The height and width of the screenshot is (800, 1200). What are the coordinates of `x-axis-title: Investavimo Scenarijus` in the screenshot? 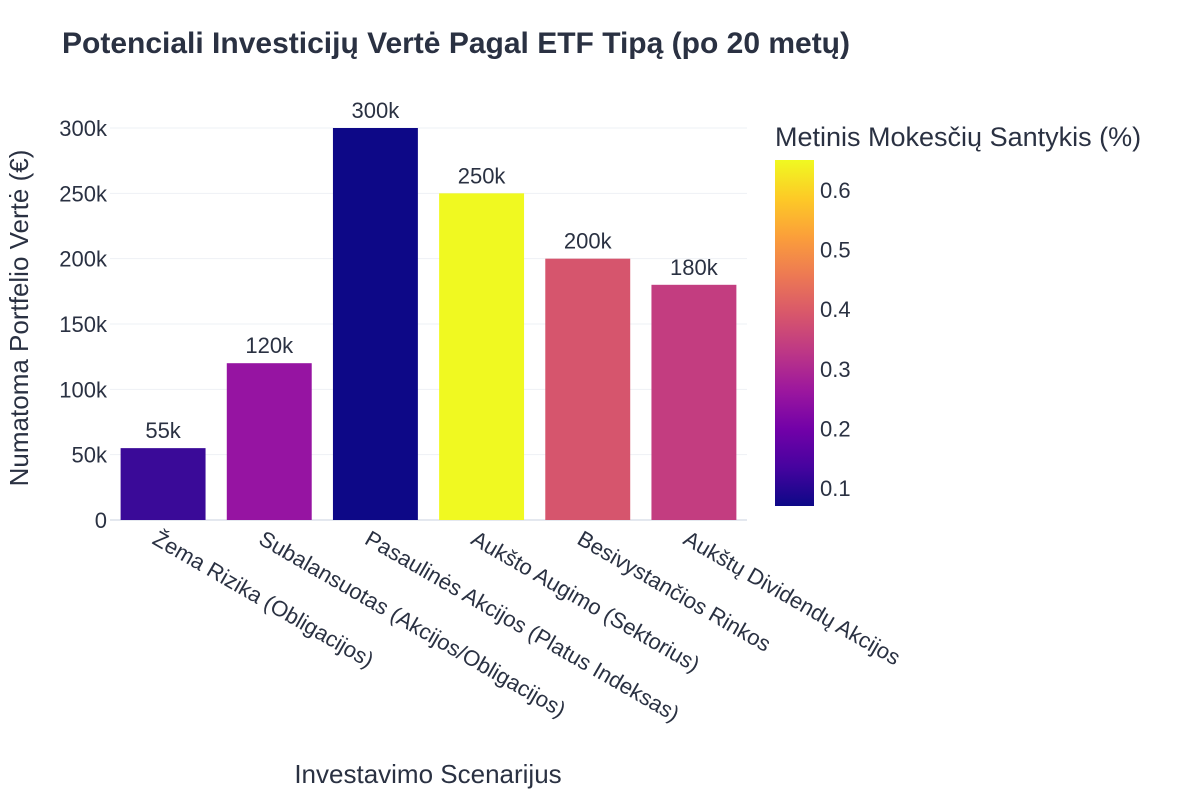 It's located at (427, 774).